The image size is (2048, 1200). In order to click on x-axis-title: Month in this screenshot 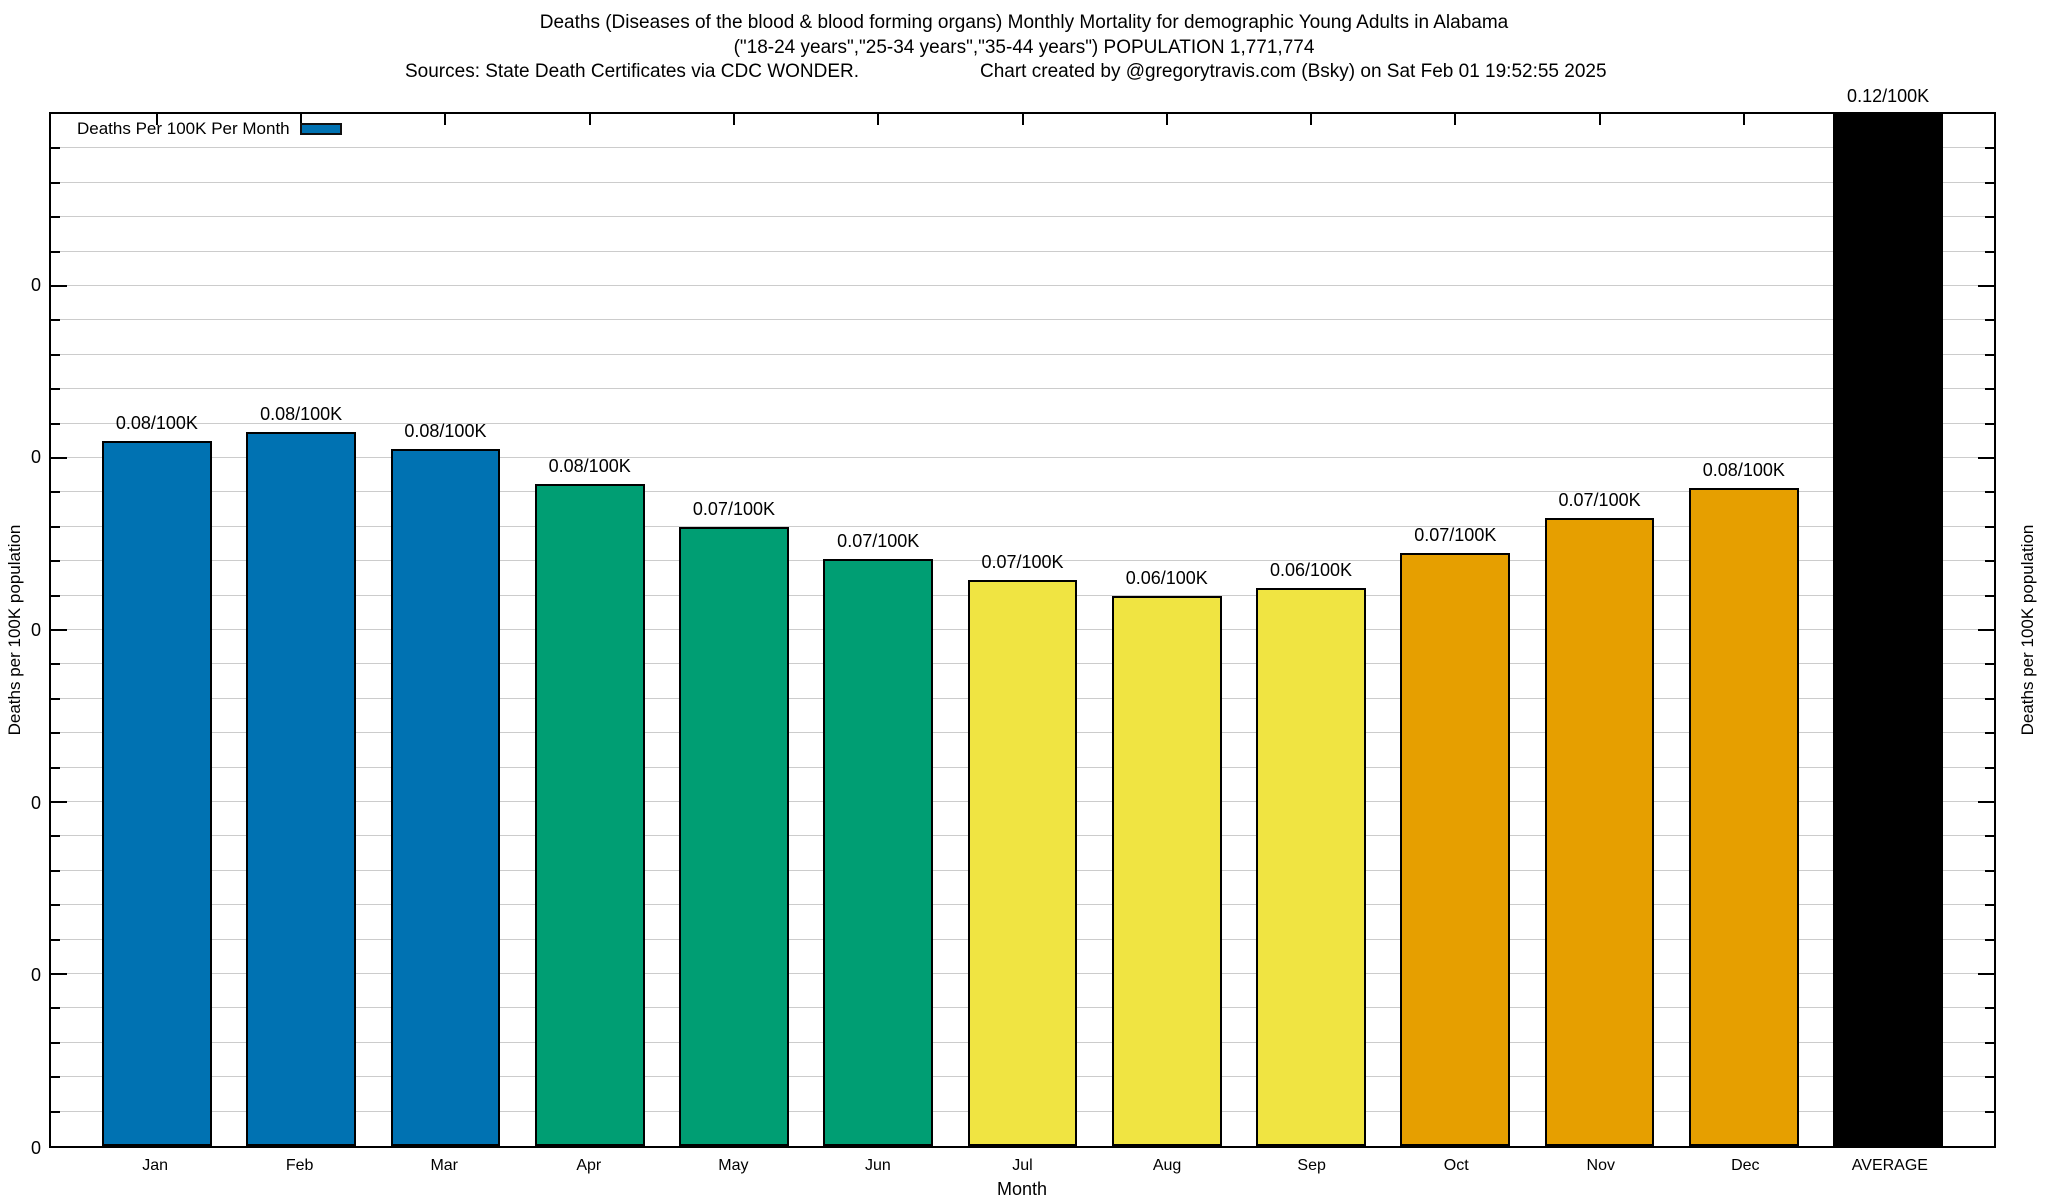, I will do `click(1022, 1189)`.